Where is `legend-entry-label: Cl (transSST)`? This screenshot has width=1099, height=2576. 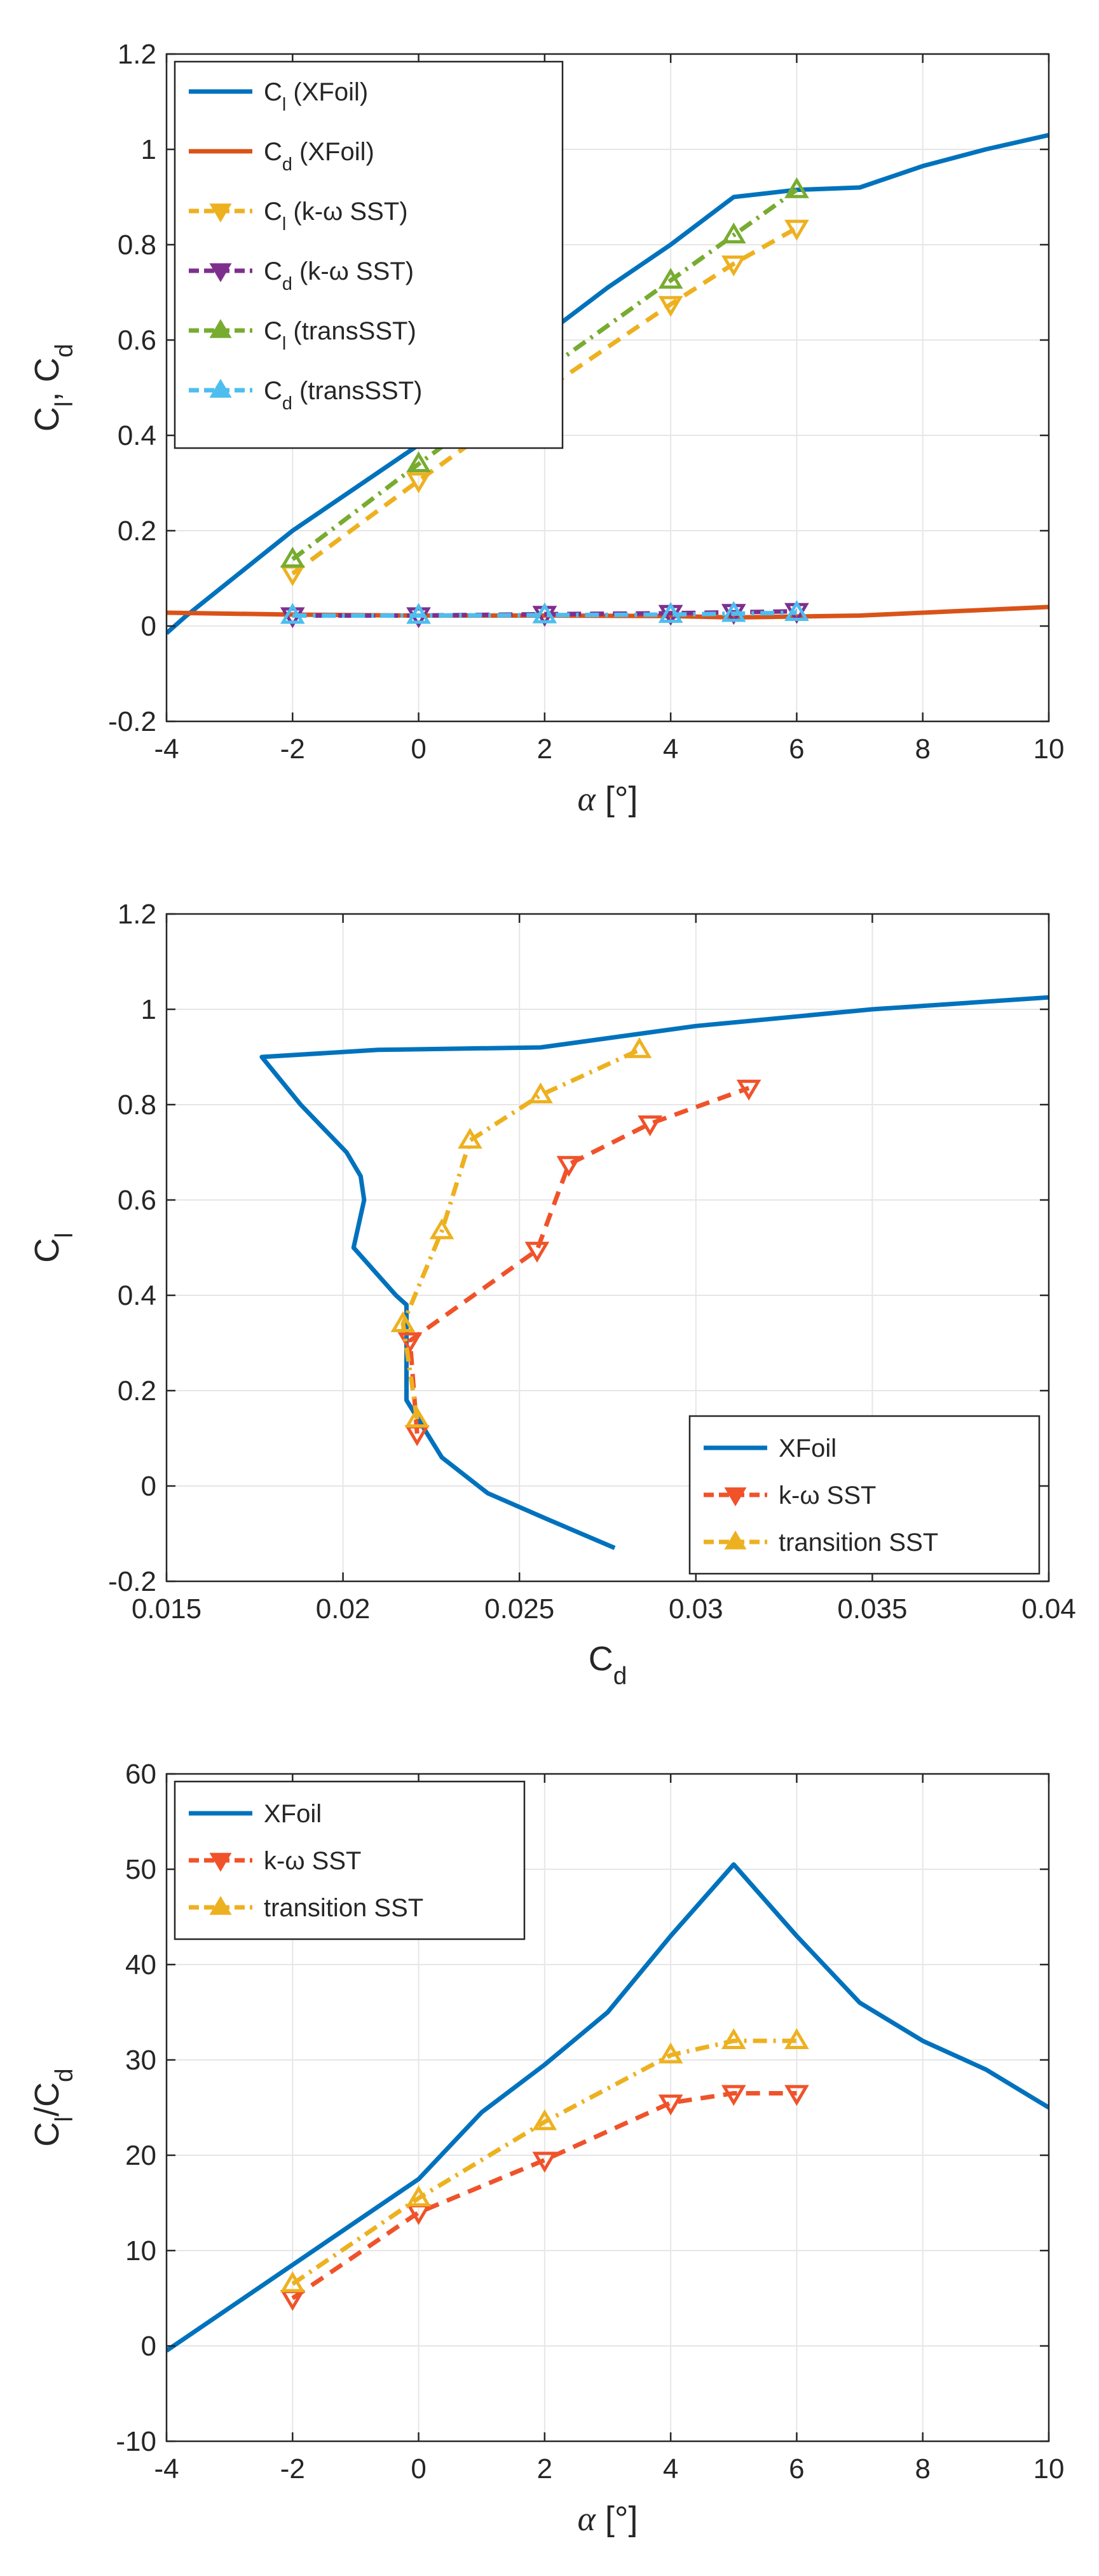 legend-entry-label: Cl (transSST) is located at coordinates (340, 335).